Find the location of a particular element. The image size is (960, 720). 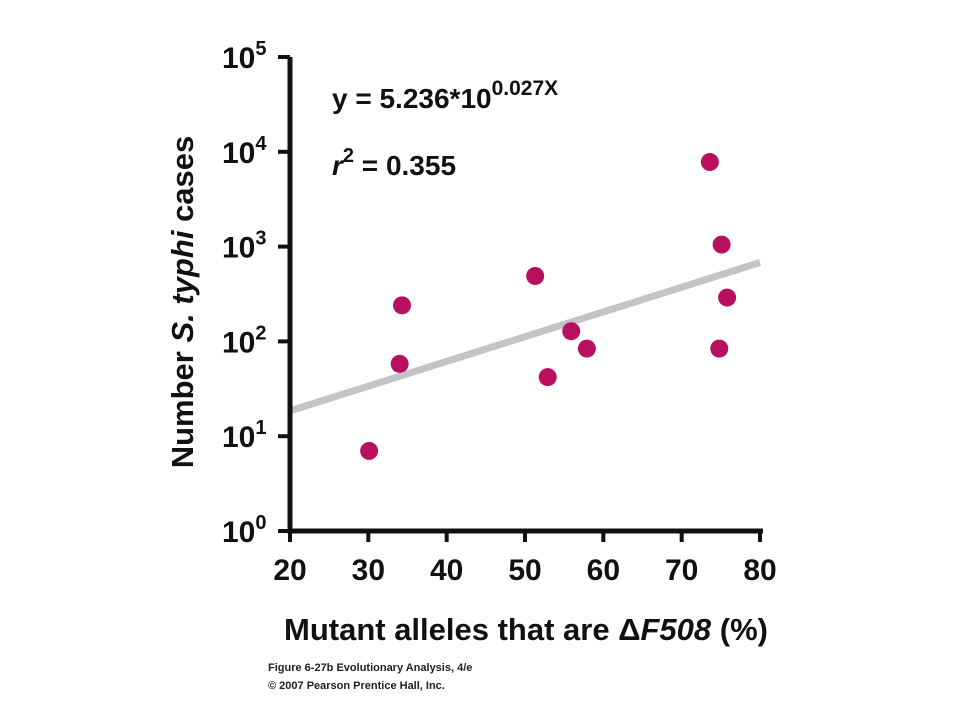

x-axis-ticks: 20 30 40 50 60 70 80 is located at coordinates (525, 559).